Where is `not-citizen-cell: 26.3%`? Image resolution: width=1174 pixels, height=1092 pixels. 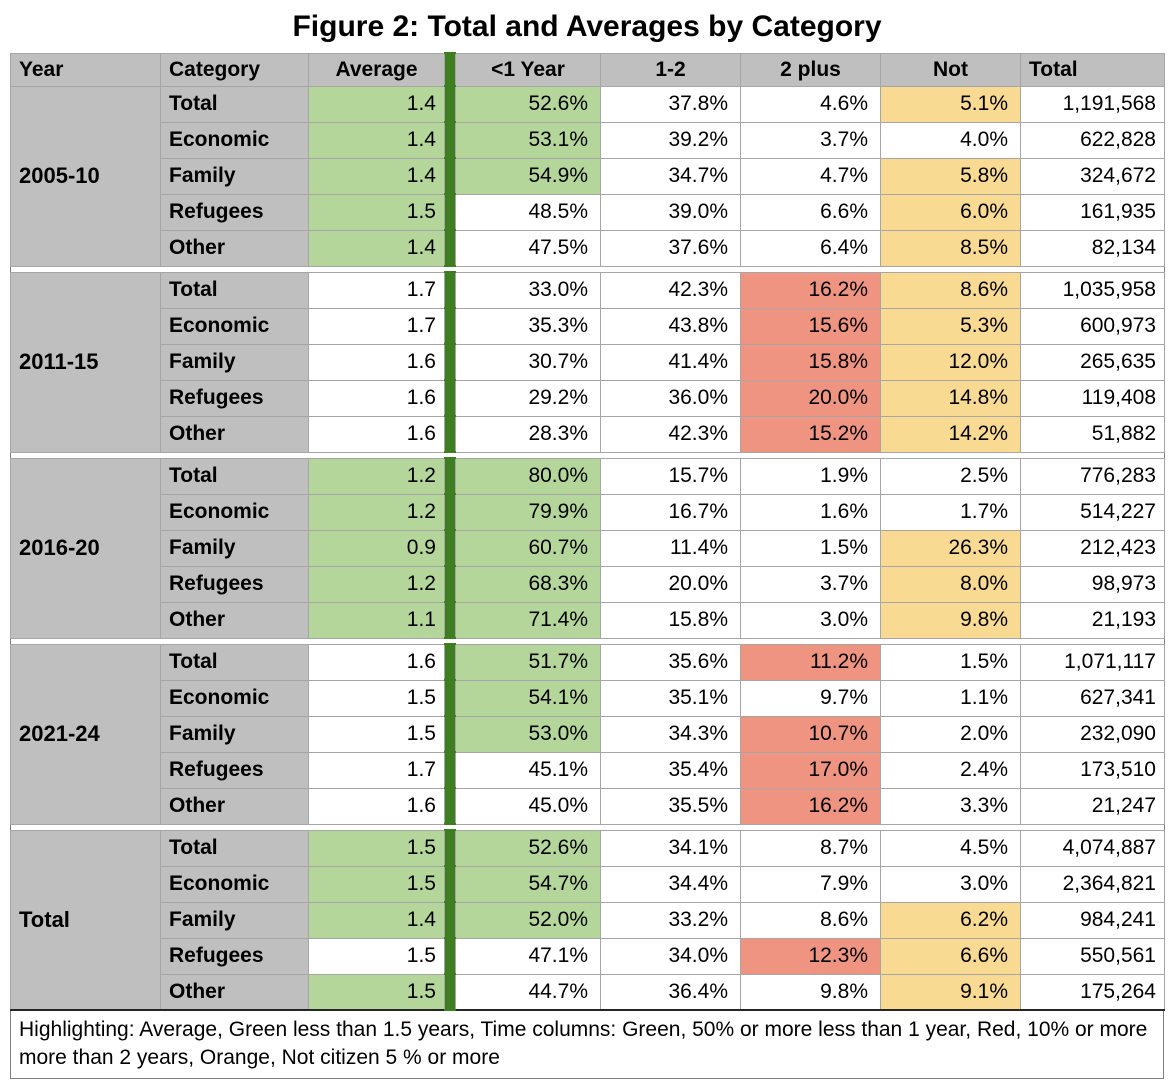
not-citizen-cell: 26.3% is located at coordinates (950, 548).